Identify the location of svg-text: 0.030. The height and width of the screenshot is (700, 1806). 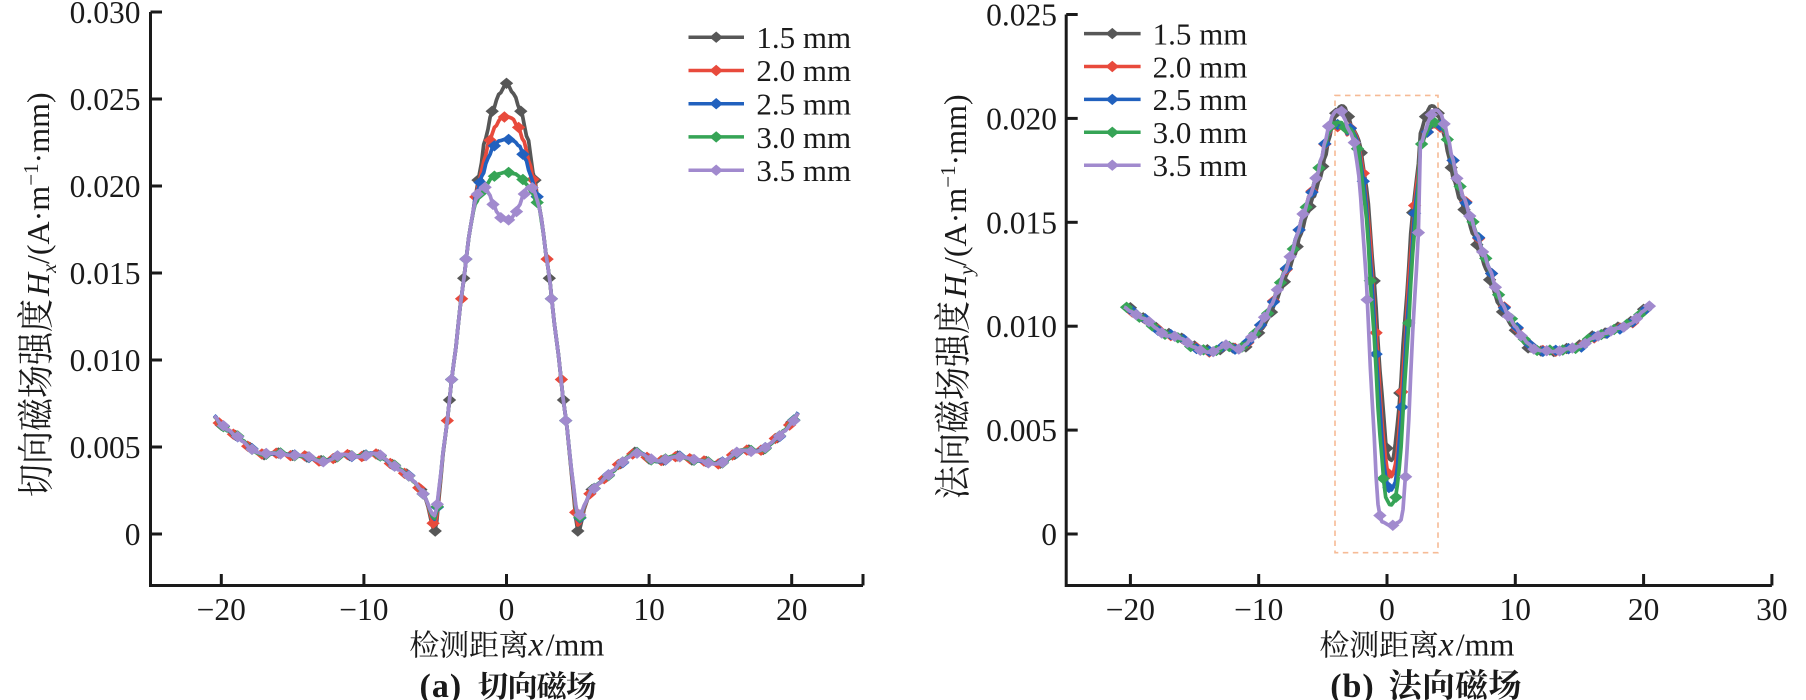
(105, 15).